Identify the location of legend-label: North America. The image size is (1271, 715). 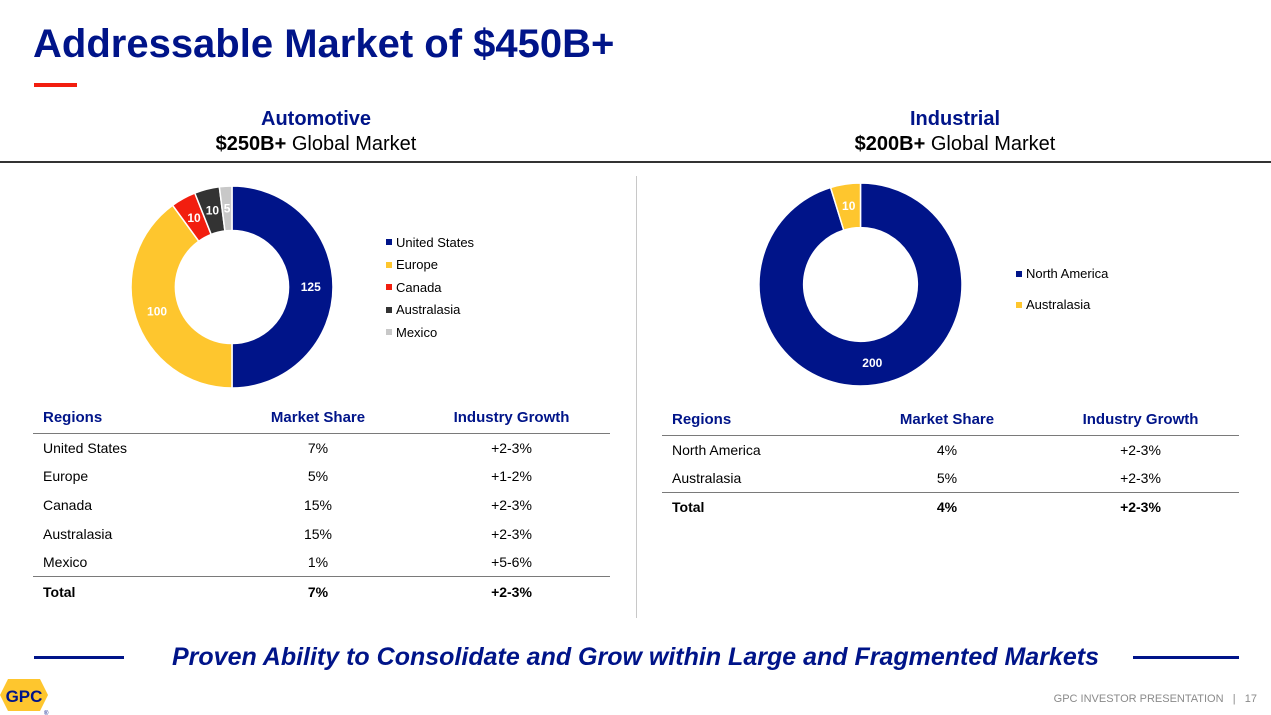
(1067, 273).